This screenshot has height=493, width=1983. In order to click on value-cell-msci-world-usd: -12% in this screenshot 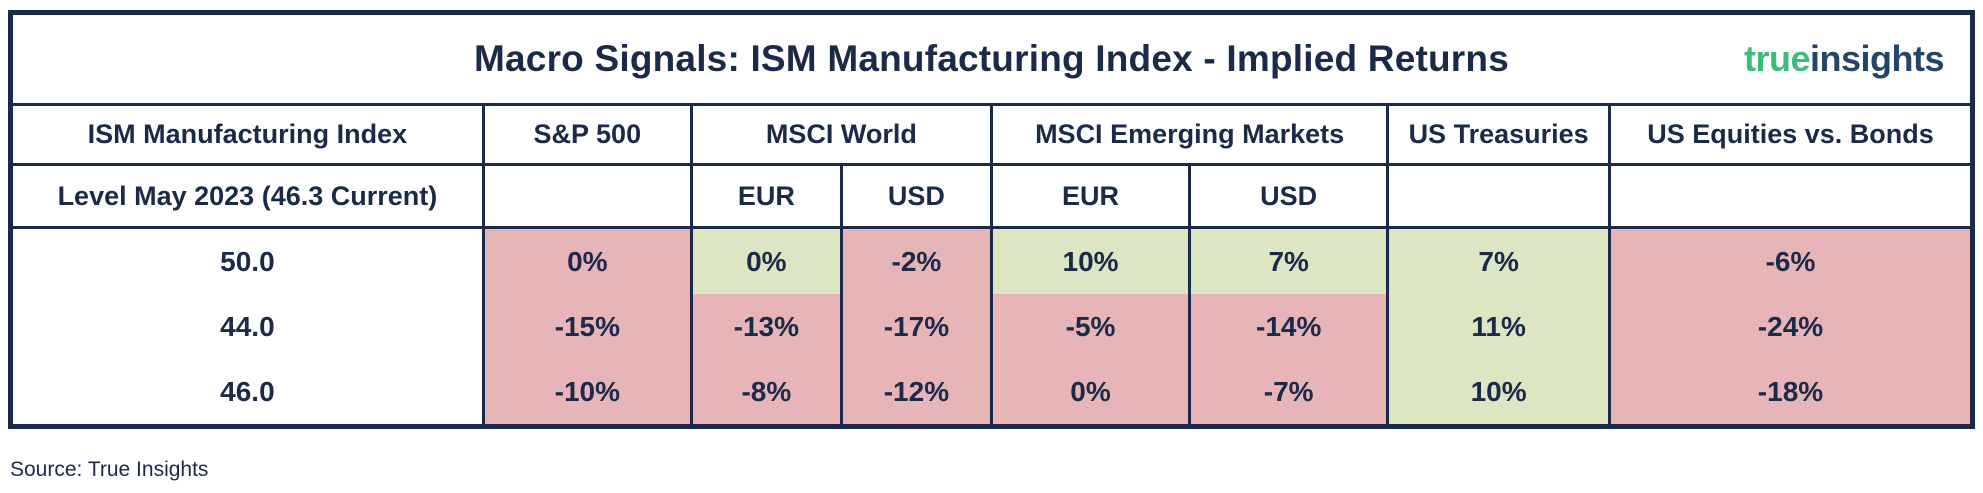, I will do `click(916, 393)`.